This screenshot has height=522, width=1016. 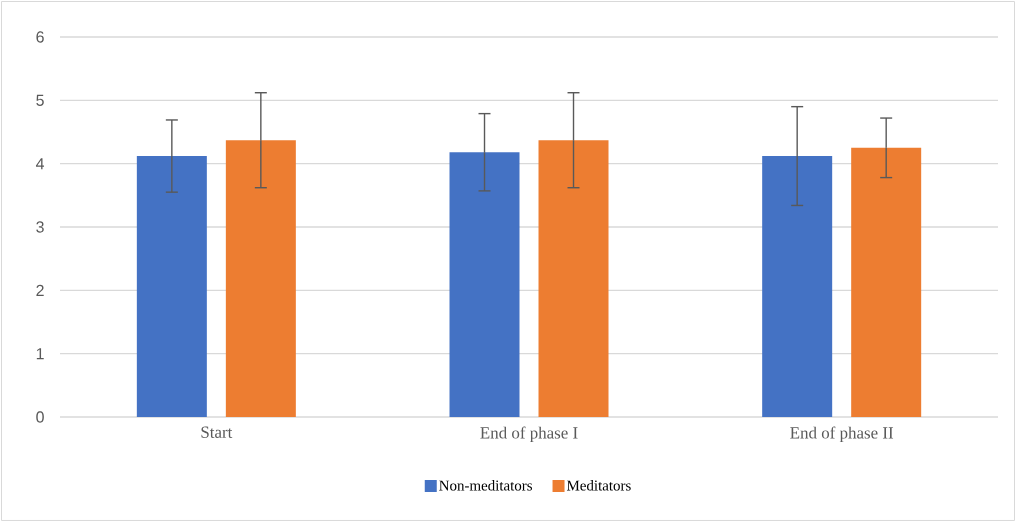 What do you see at coordinates (40, 100) in the screenshot?
I see `y-tick-label: 5` at bounding box center [40, 100].